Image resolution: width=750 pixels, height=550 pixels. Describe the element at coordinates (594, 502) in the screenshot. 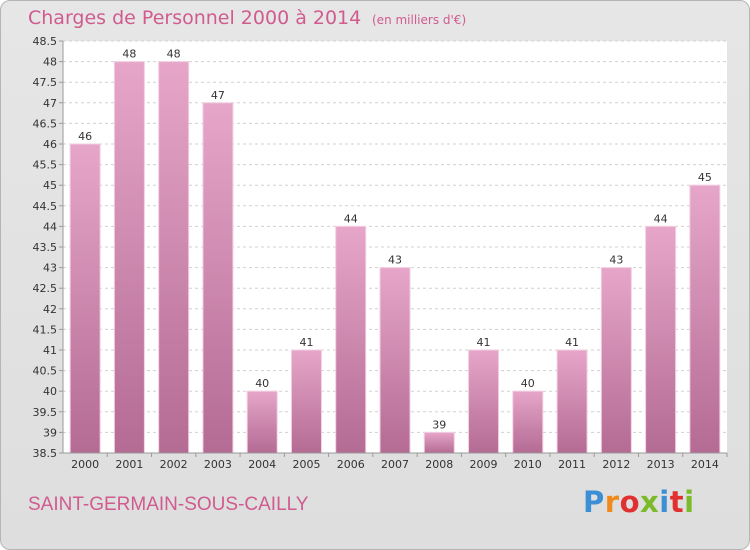

I see `logo-letter: P` at that location.